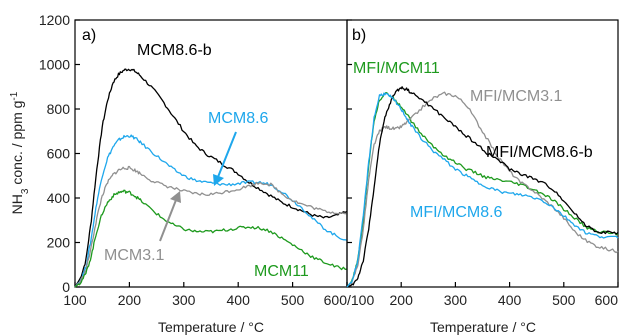 Image resolution: width=633 pixels, height=336 pixels. I want to click on label-mcm3-1: MCM3.1, so click(134, 255).